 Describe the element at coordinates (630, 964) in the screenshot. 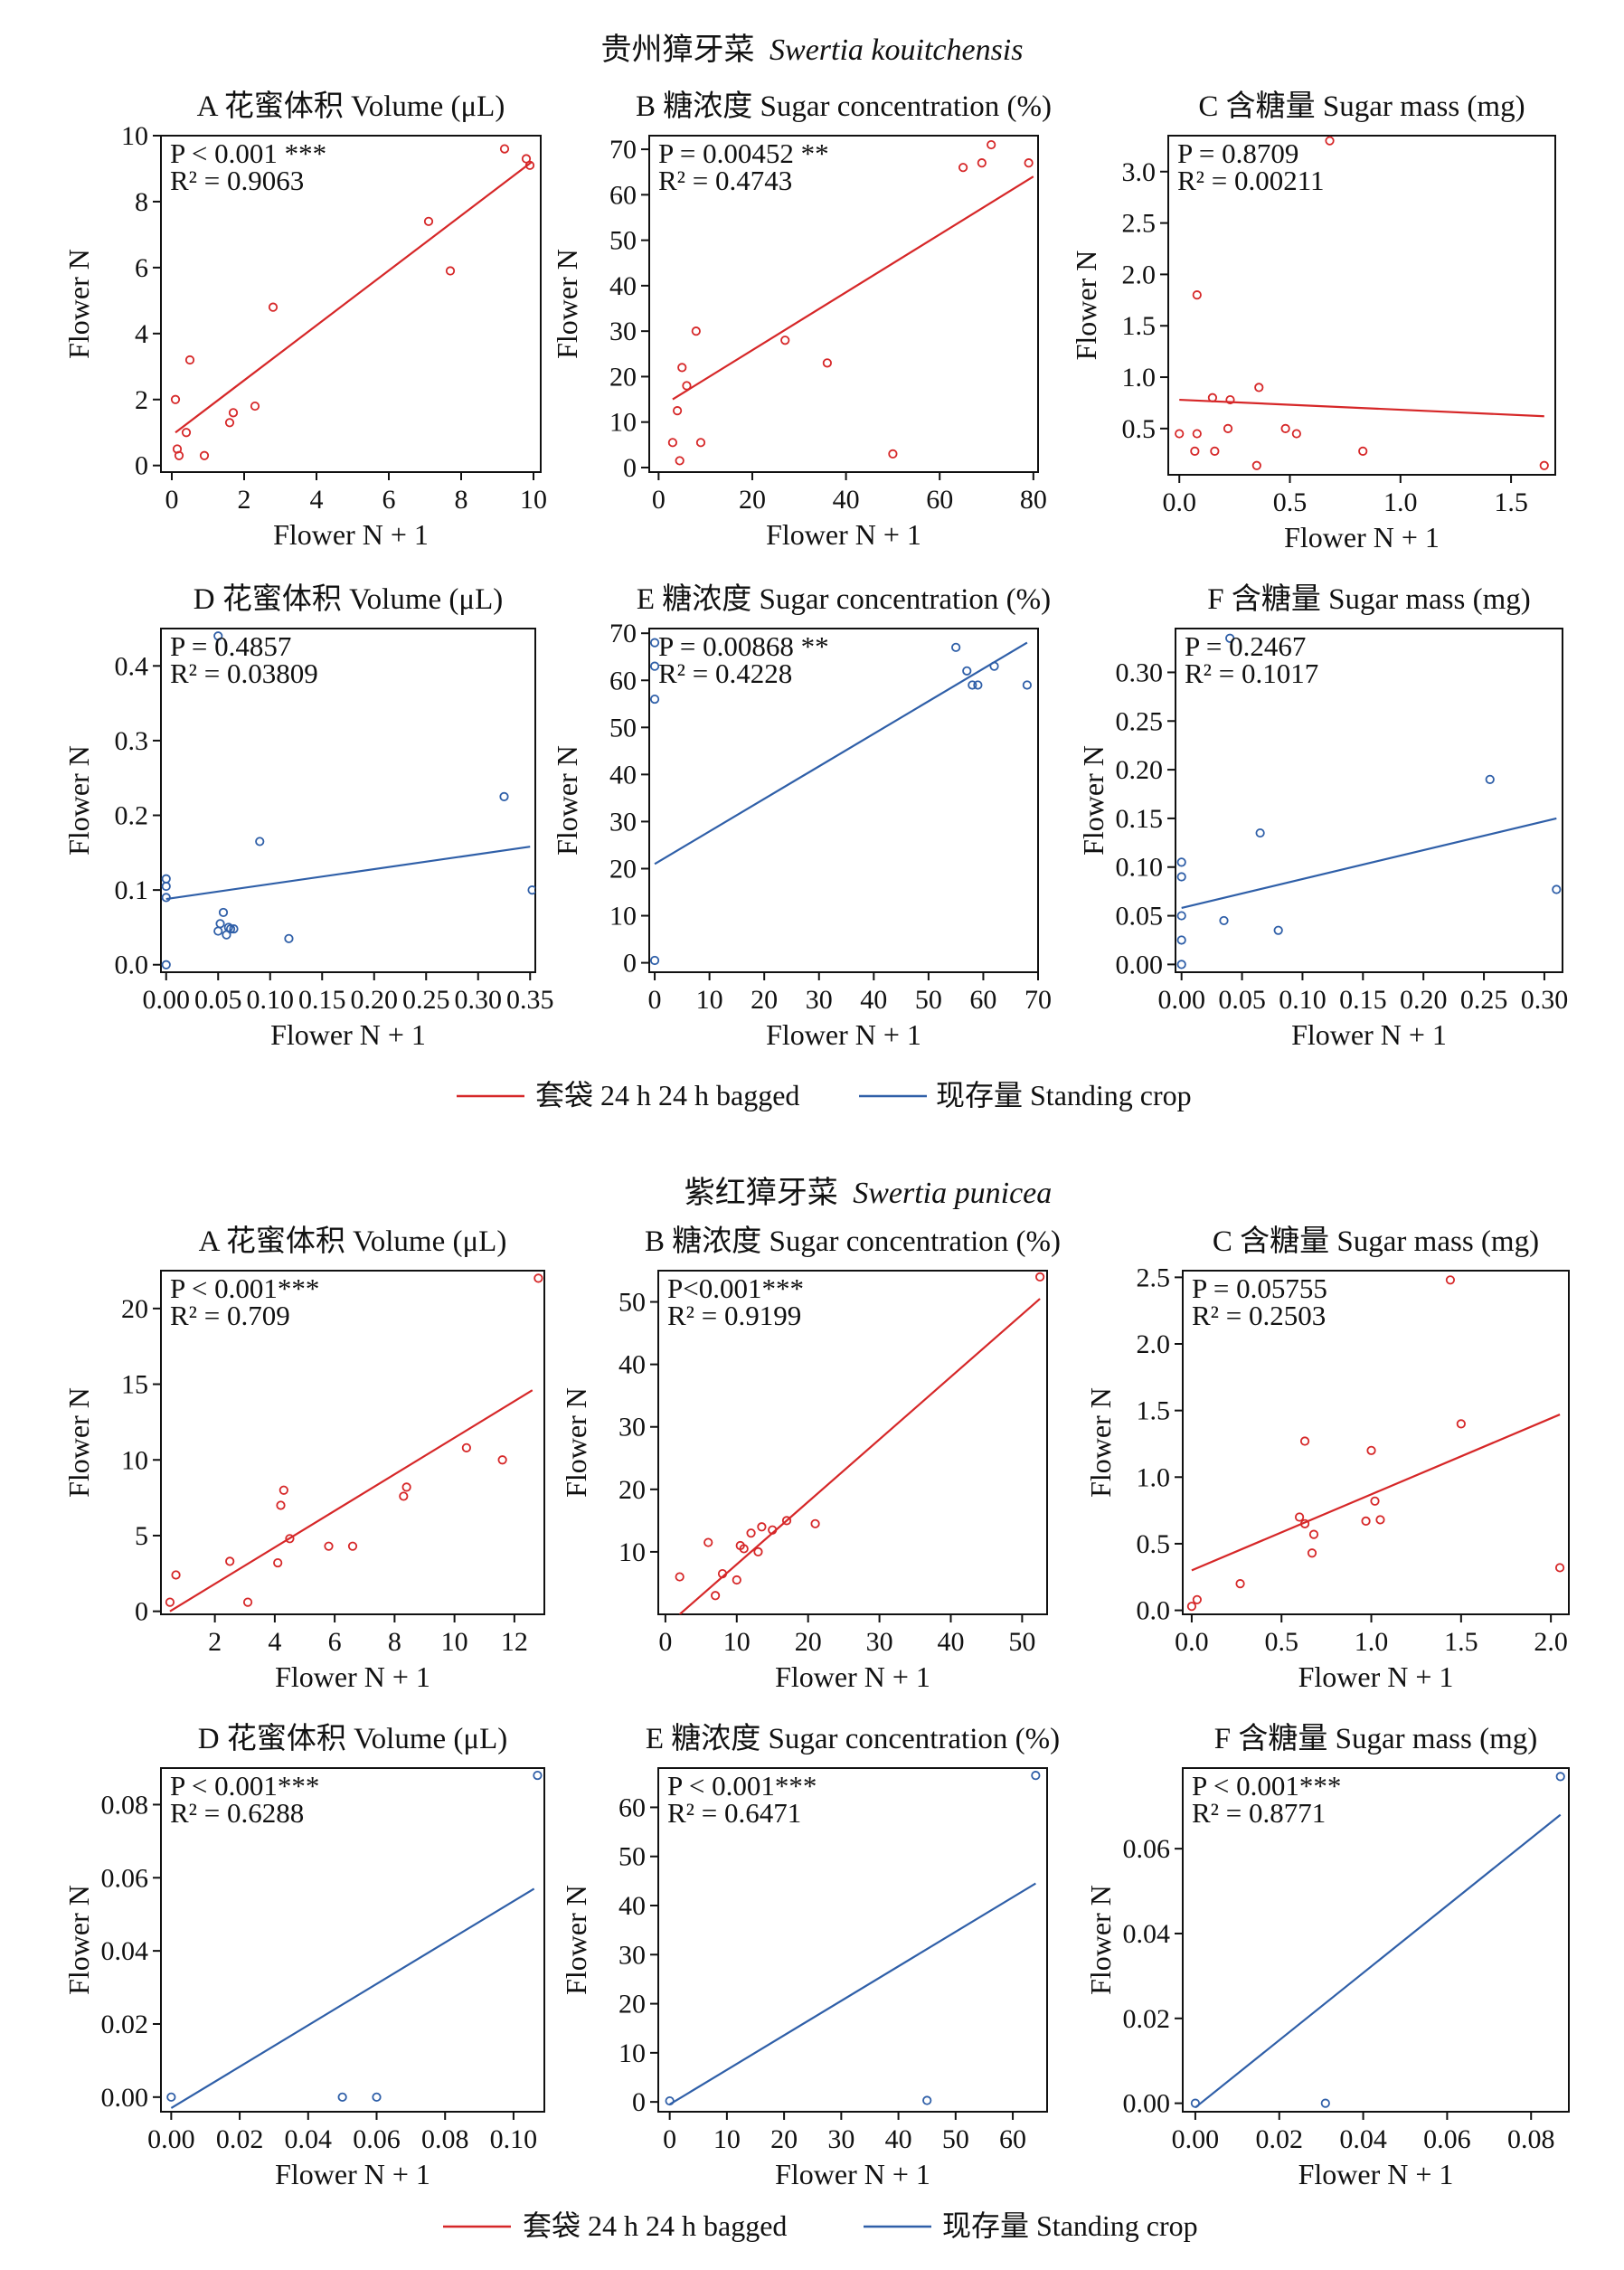

I see `y-tick-label: 0` at that location.